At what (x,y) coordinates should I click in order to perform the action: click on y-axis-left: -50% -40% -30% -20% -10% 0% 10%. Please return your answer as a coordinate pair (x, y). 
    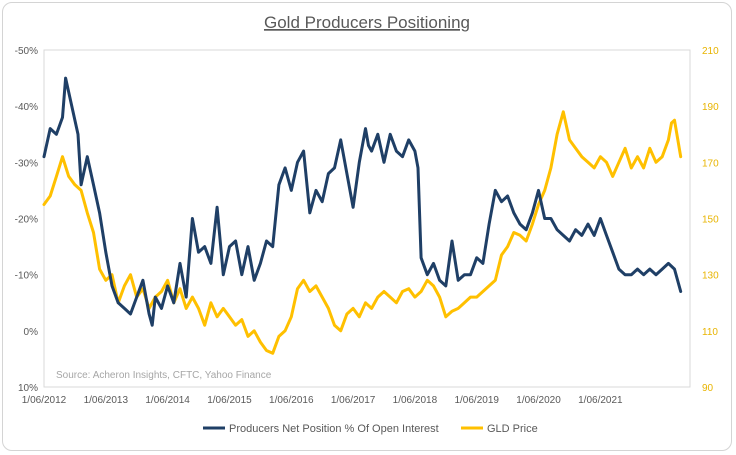
    Looking at the image, I should click on (26, 220).